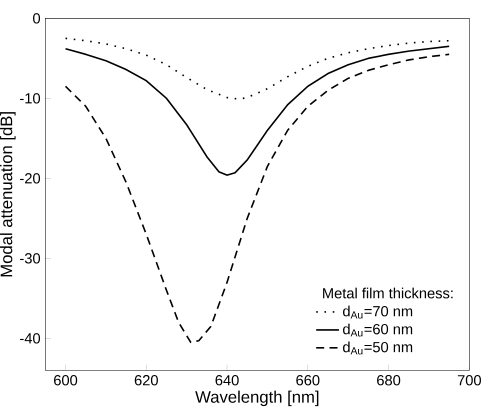  Describe the element at coordinates (146, 380) in the screenshot. I see `x-tick-label: 620` at that location.